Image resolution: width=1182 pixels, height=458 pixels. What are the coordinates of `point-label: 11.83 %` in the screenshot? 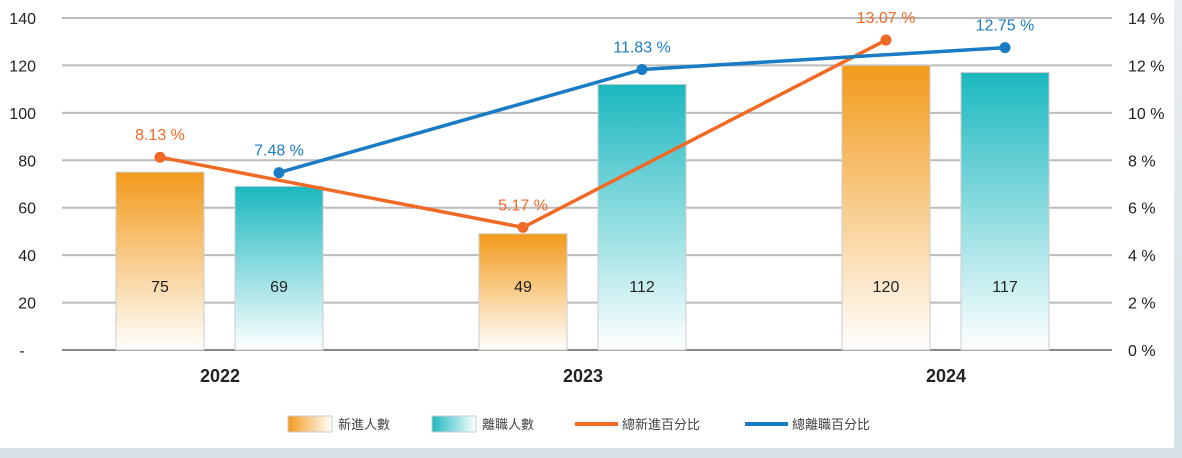 It's located at (642, 47).